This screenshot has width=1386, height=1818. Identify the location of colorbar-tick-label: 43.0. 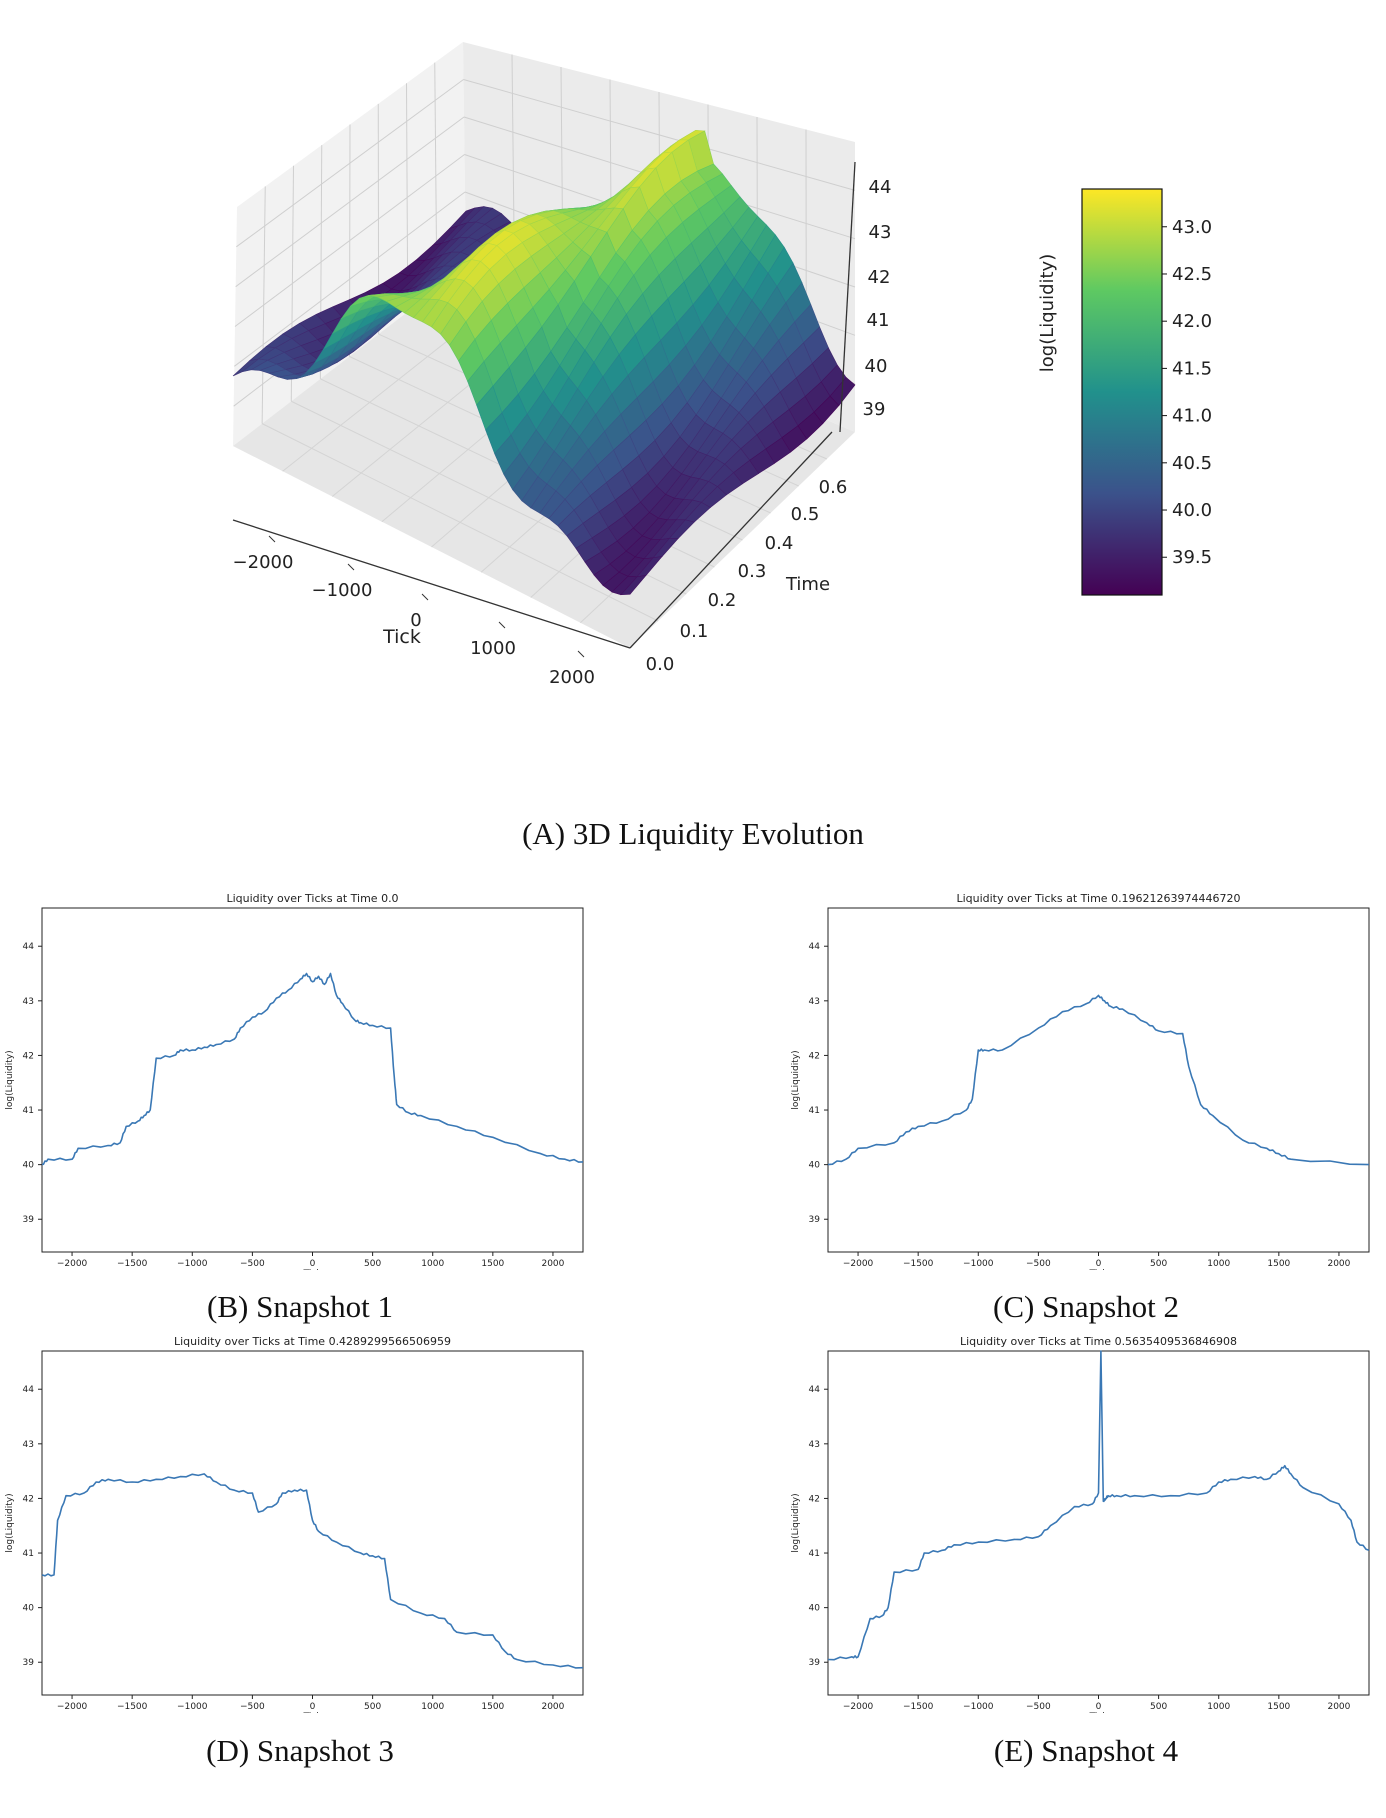
(1192, 227).